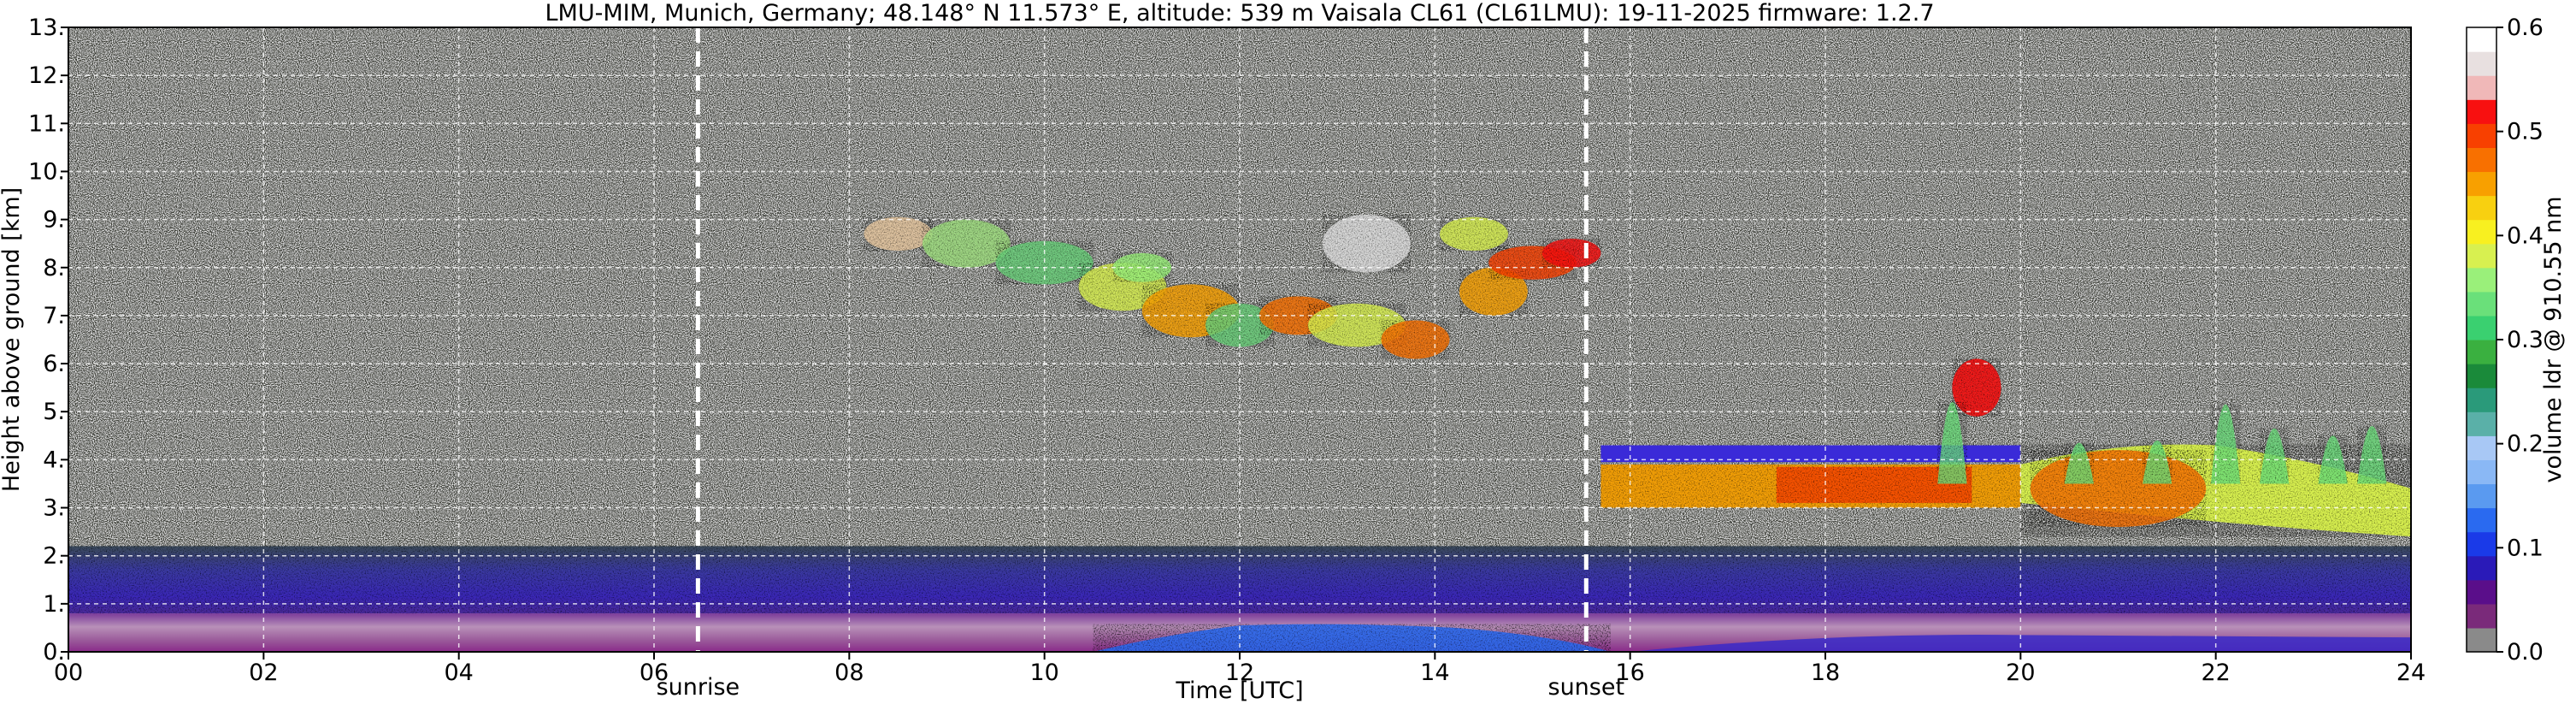 The width and height of the screenshot is (2576, 710). Describe the element at coordinates (54, 652) in the screenshot. I see `y-tick-label: 0.` at that location.